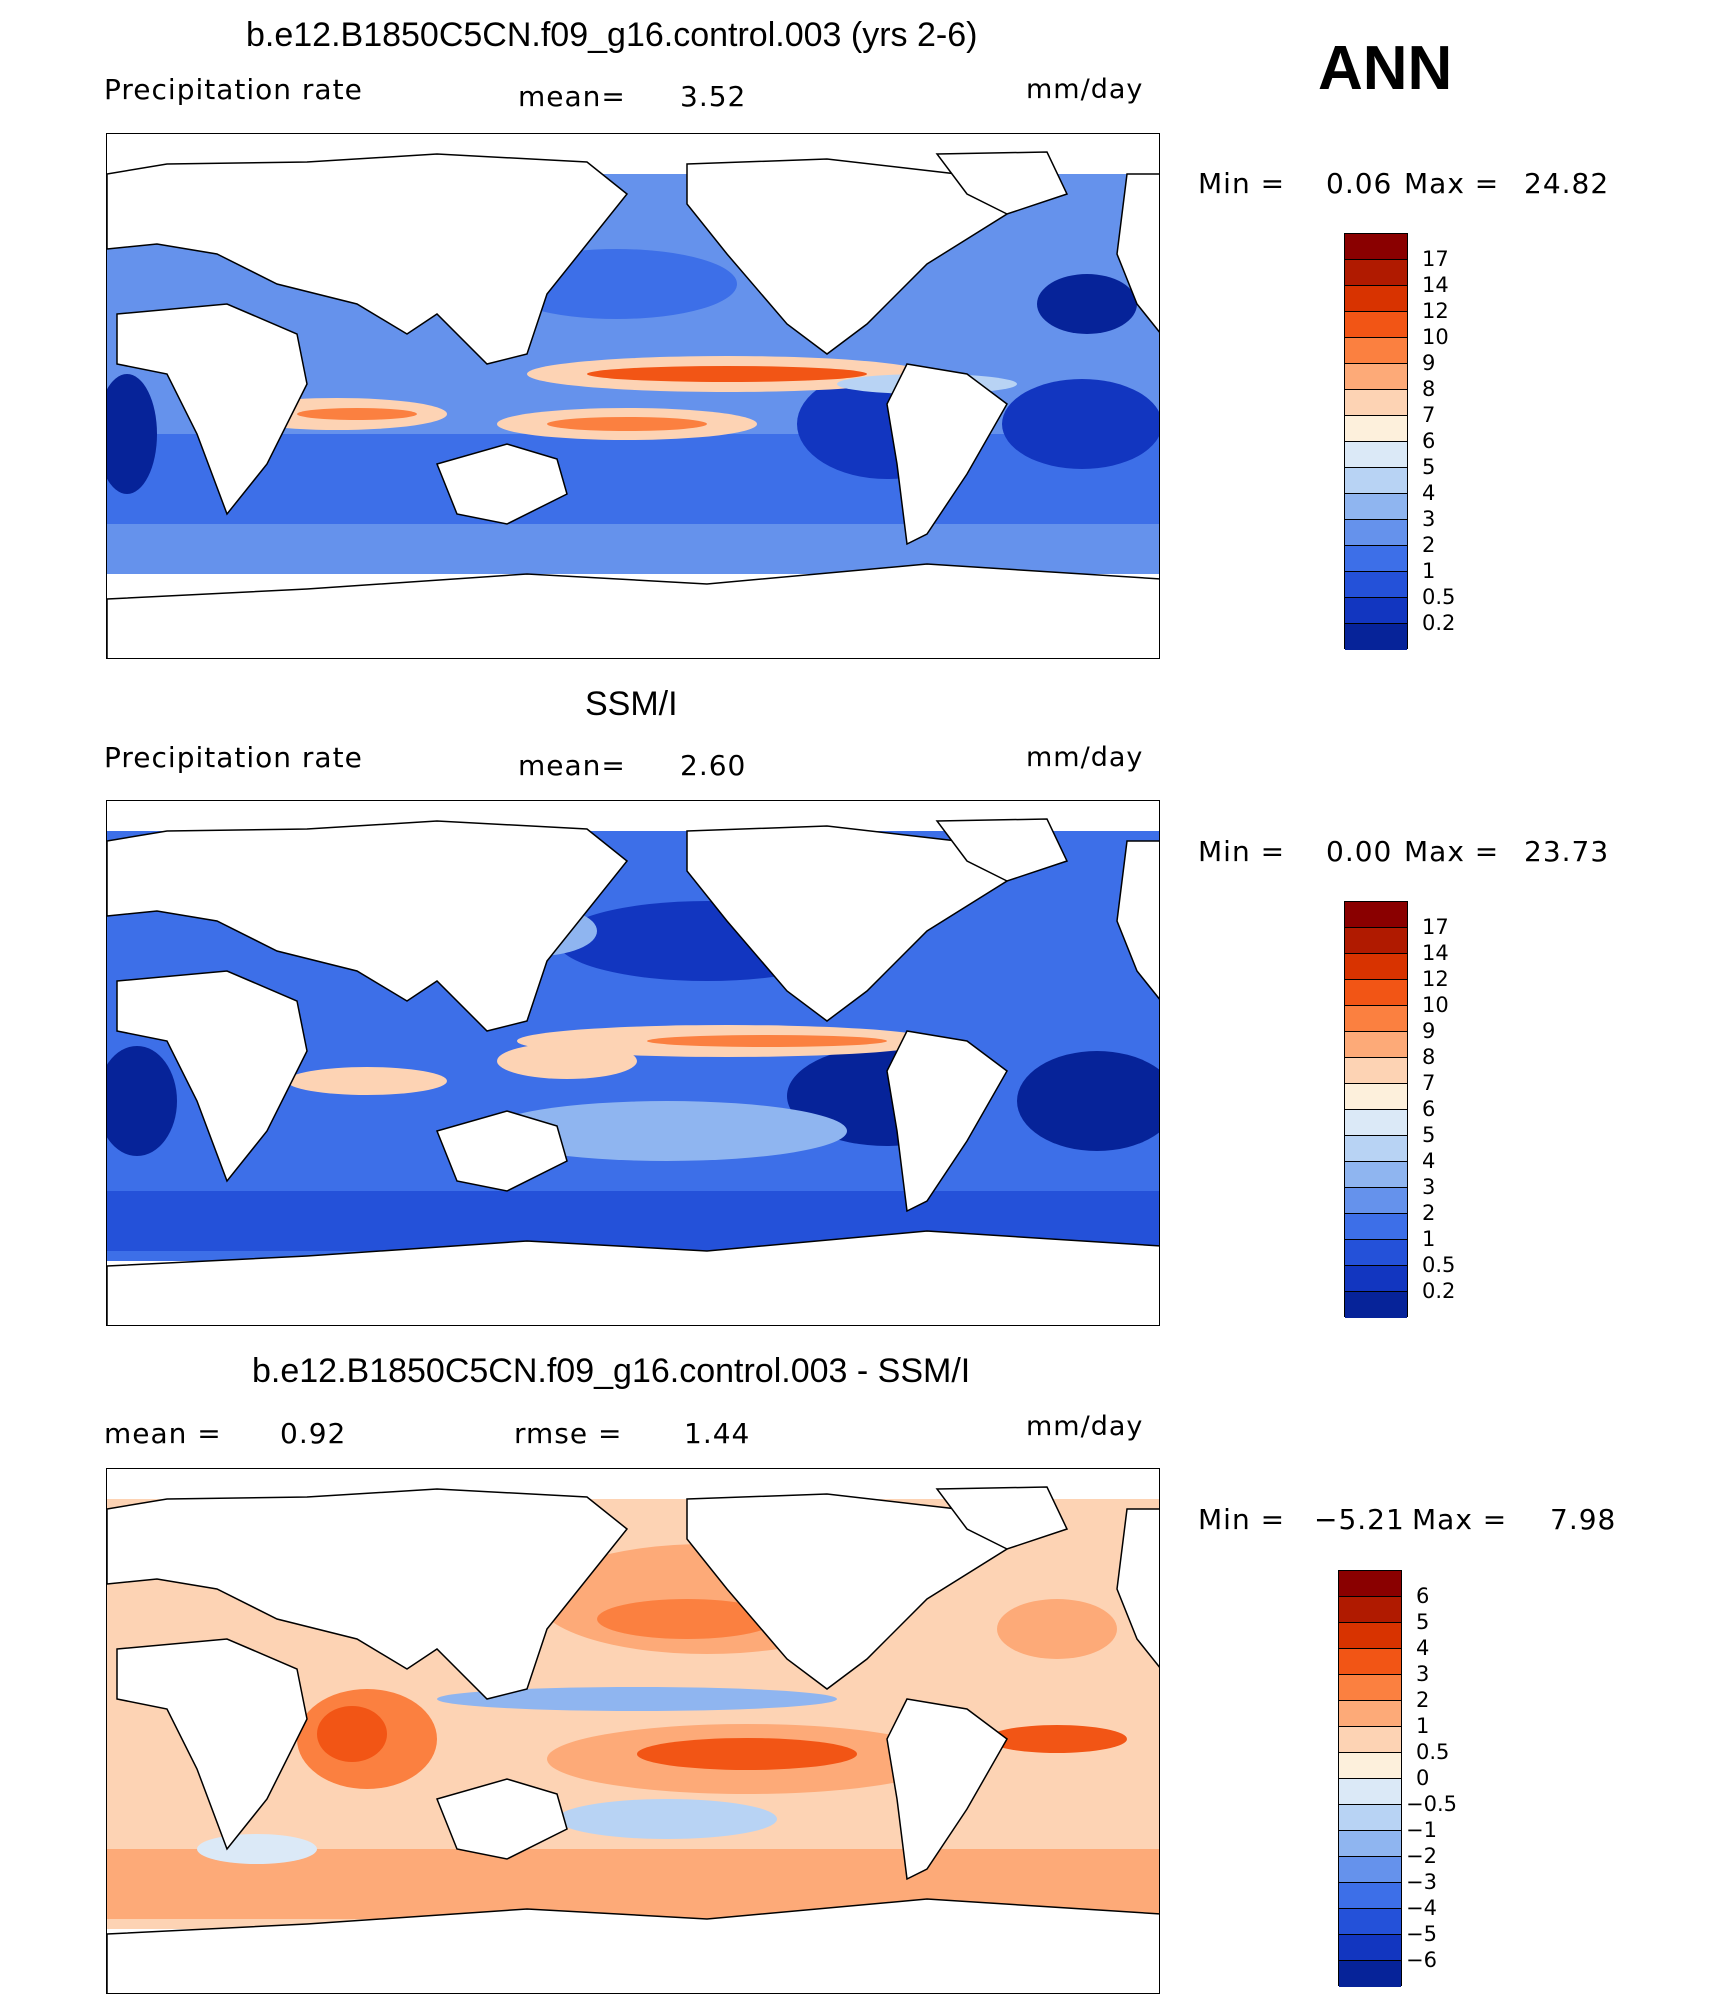  Describe the element at coordinates (572, 96) in the screenshot. I see `panel-model-mean-label: mean=` at that location.